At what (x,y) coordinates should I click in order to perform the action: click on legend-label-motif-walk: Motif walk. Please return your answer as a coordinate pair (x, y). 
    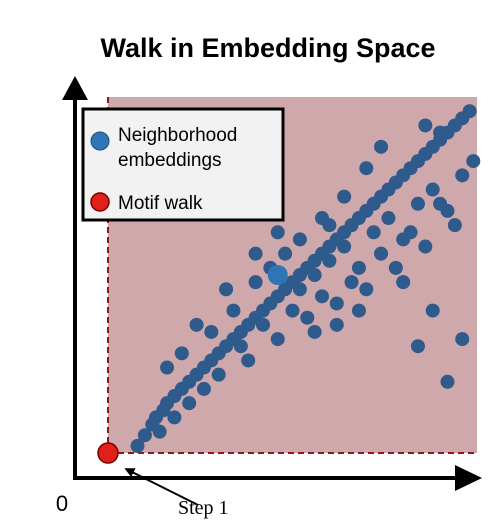
    Looking at the image, I should click on (160, 203).